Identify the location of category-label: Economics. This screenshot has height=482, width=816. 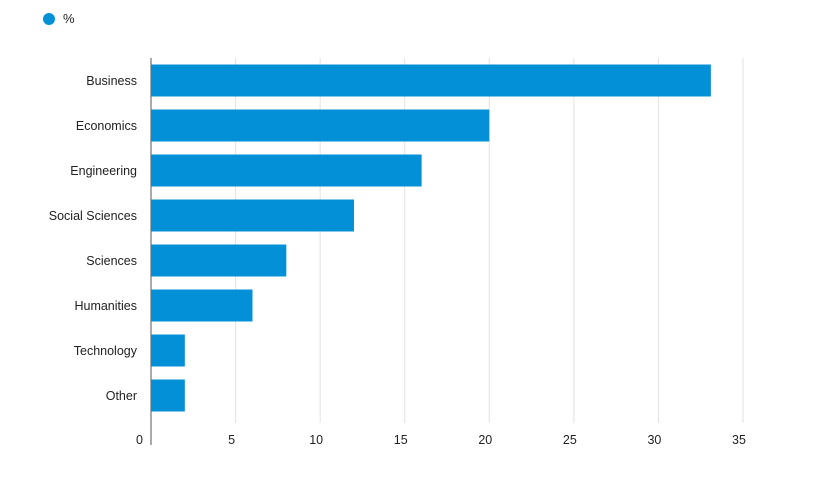
(106, 126).